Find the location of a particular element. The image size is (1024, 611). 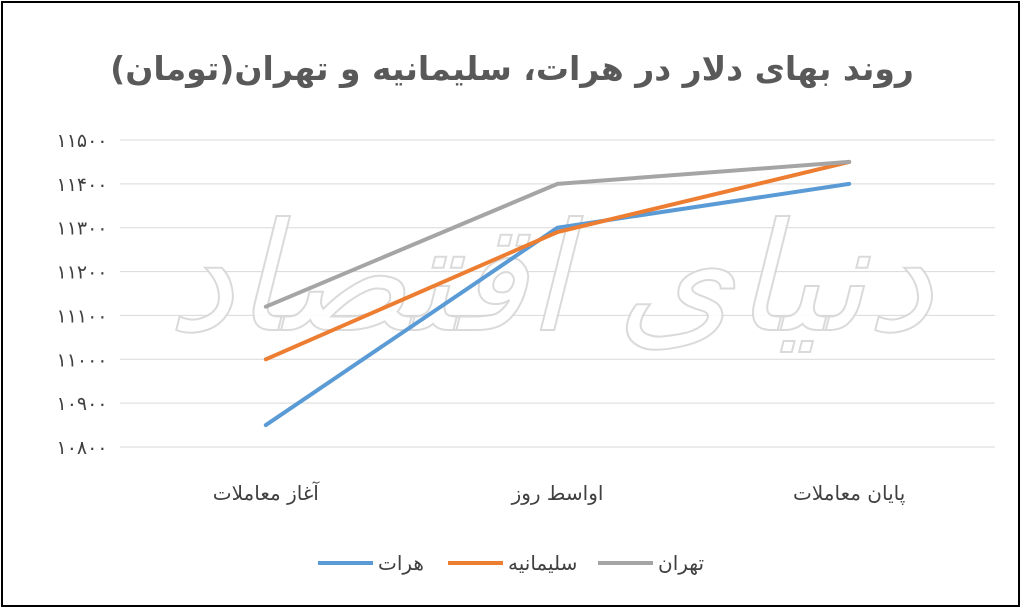

legend: هرات سلیمانیه تهران is located at coordinates (511, 563).